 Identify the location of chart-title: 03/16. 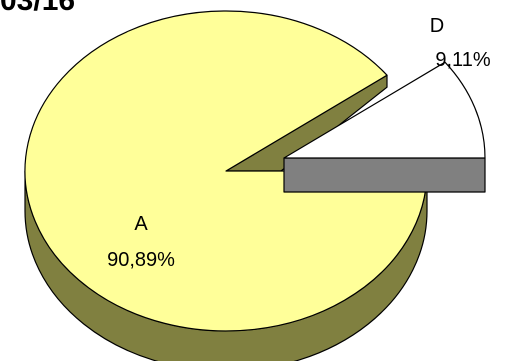
(38, 8).